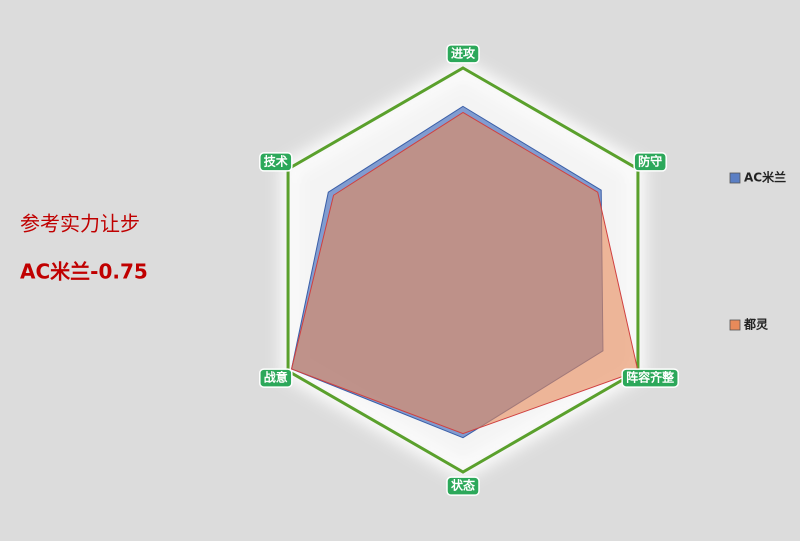 This screenshot has height=541, width=800. What do you see at coordinates (756, 324) in the screenshot?
I see `legend-label: 都灵` at bounding box center [756, 324].